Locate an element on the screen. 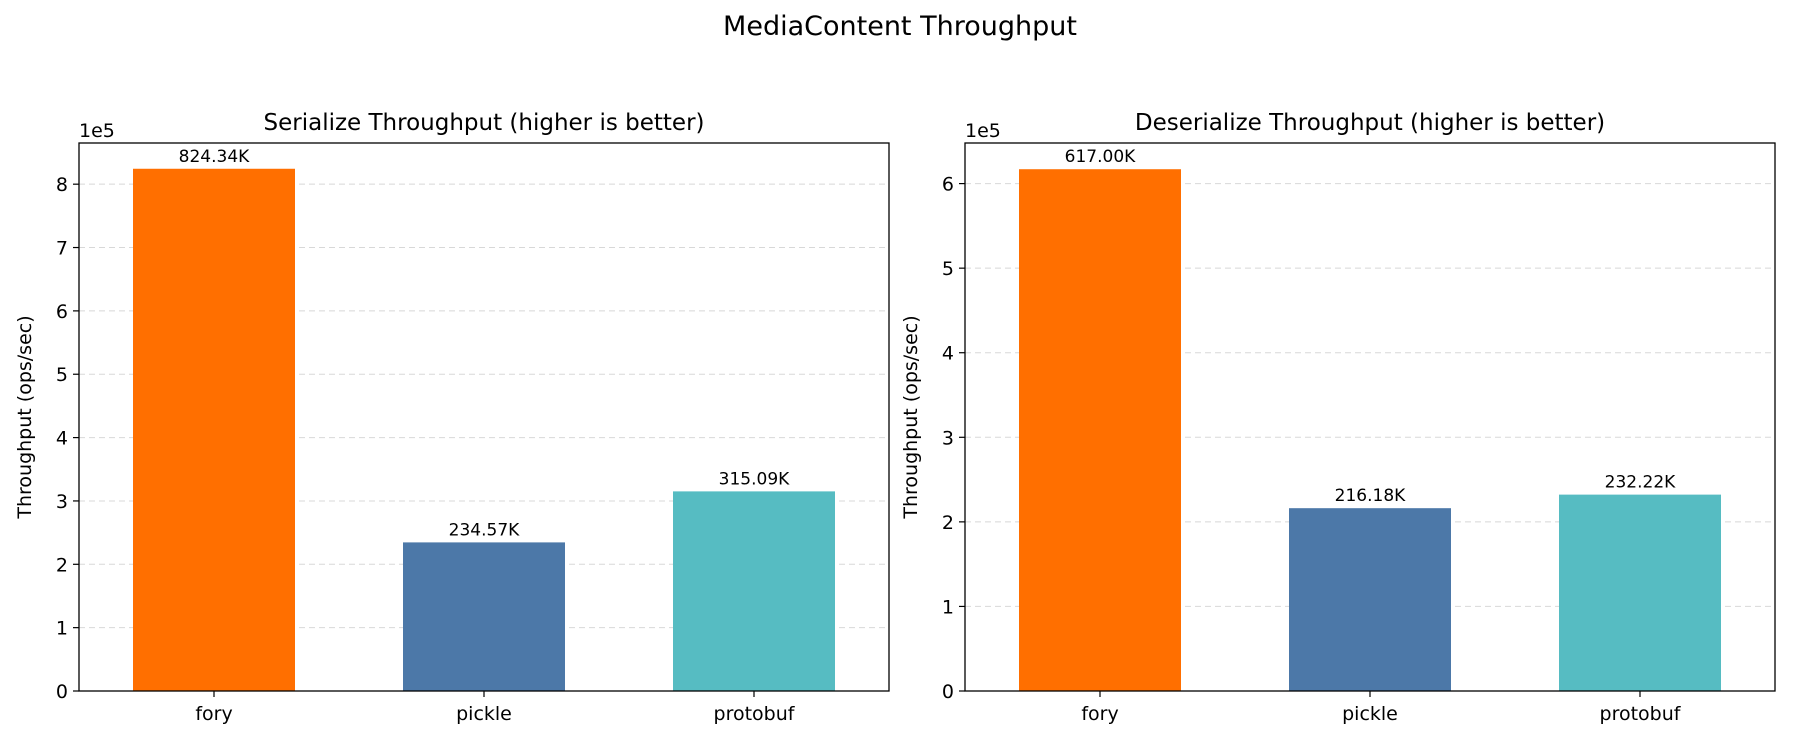 Image resolution: width=1800 pixels, height=750 pixels. chart-0-value-label-pickle: 234.57K is located at coordinates (484, 530).